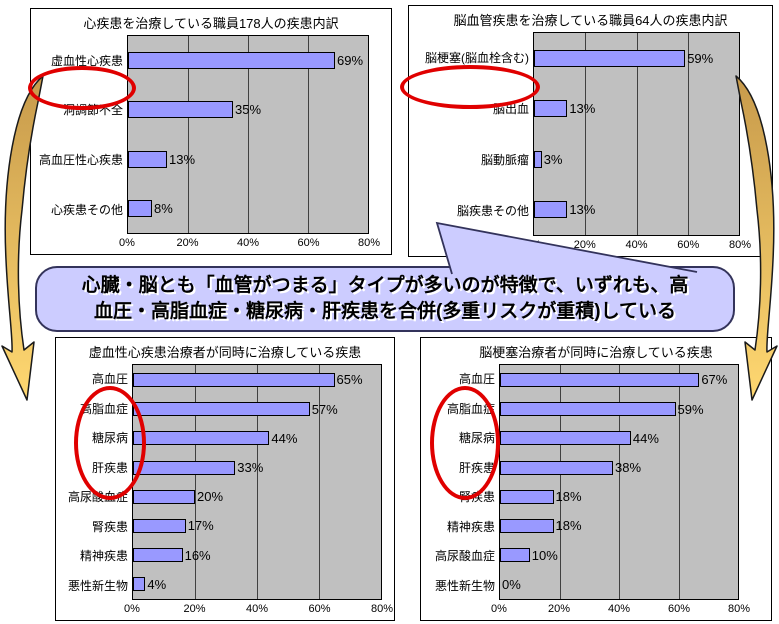 This screenshot has width=779, height=624. What do you see at coordinates (211, 23) in the screenshot?
I see `chart-title: 心疾患を治療している職員178人の疾患内訳` at bounding box center [211, 23].